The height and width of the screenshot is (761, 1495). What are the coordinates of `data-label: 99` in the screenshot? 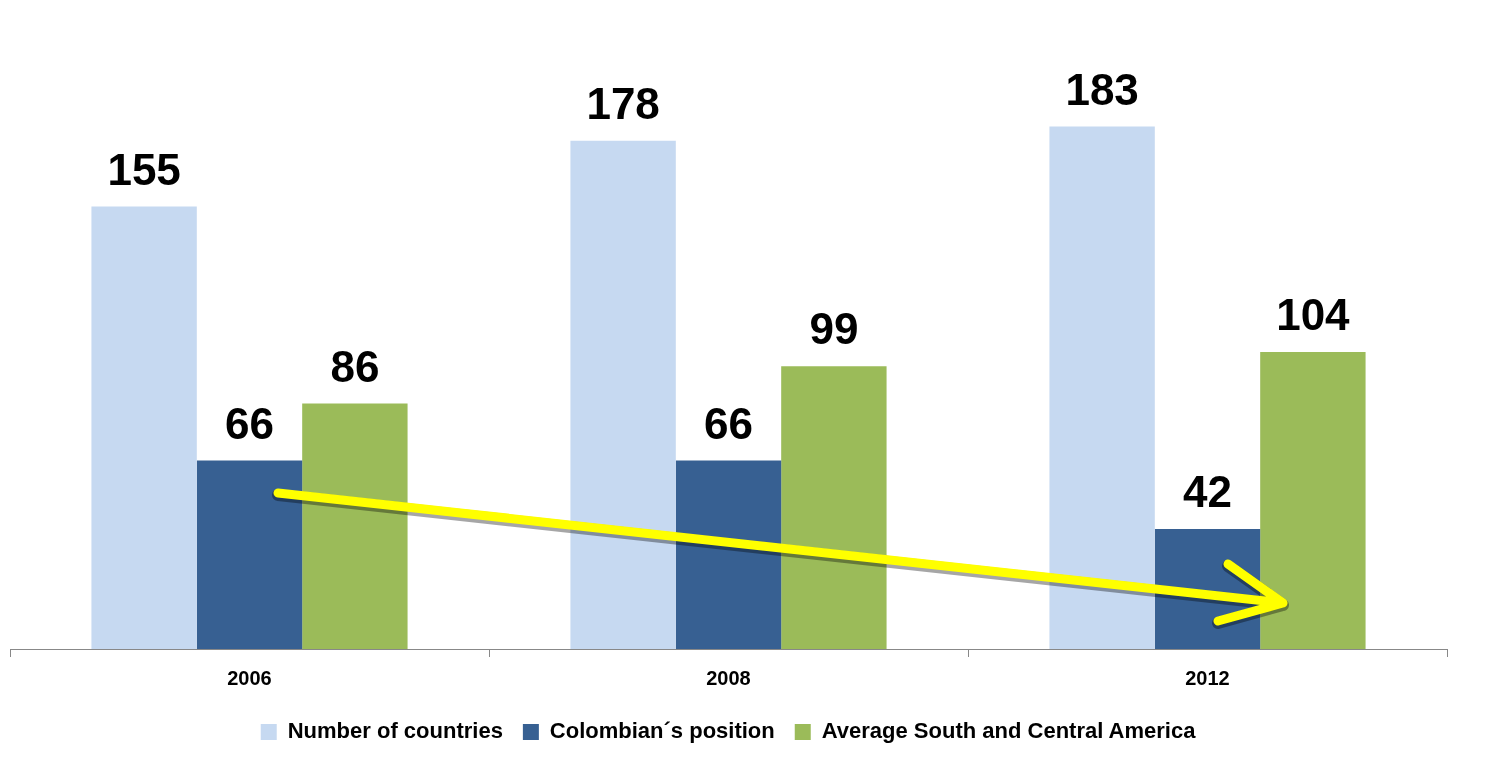 It's located at (834, 329).